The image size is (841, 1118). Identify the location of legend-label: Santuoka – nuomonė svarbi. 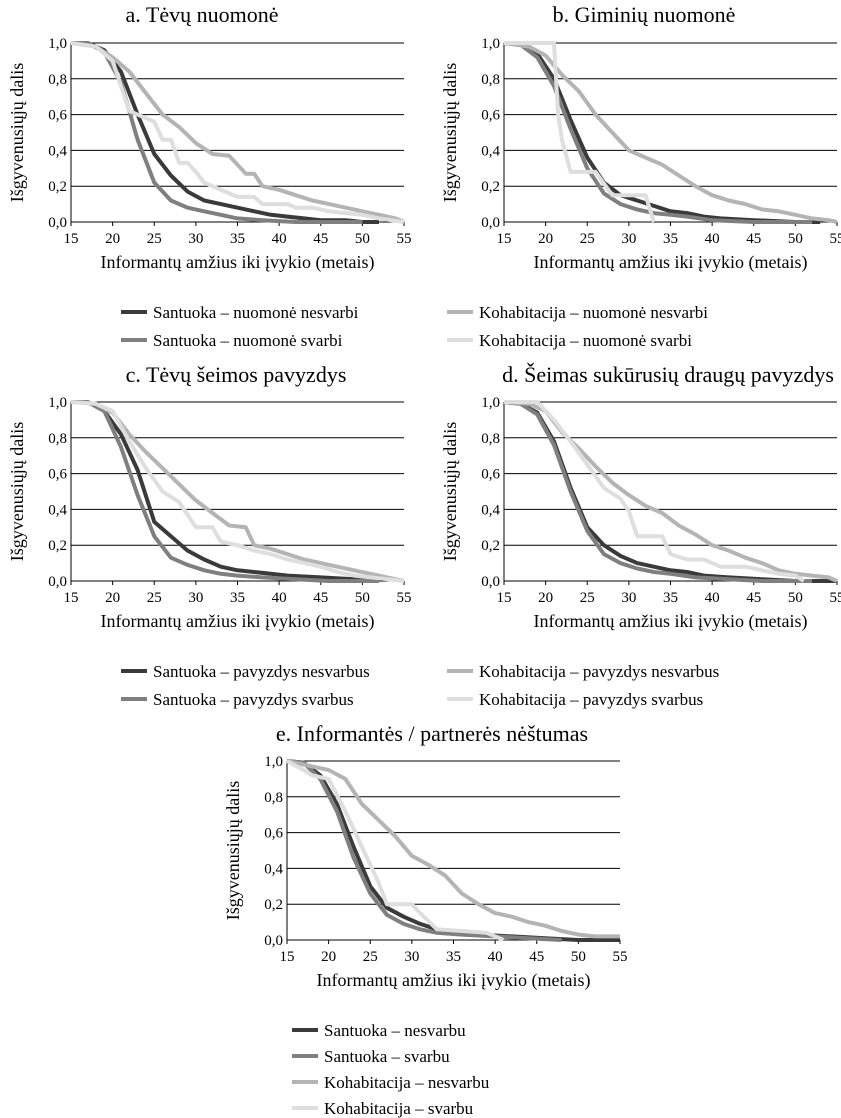
(248, 340).